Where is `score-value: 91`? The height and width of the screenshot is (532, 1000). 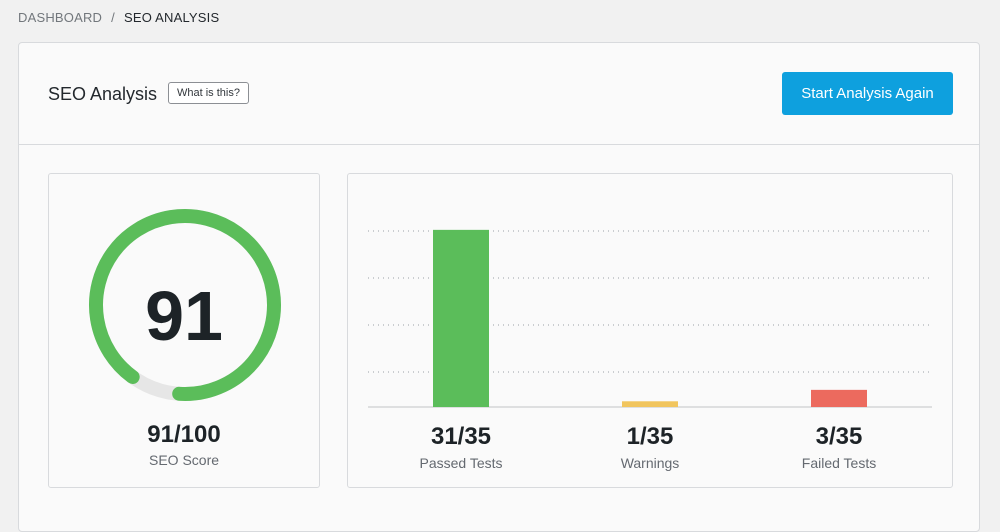 score-value: 91 is located at coordinates (184, 316).